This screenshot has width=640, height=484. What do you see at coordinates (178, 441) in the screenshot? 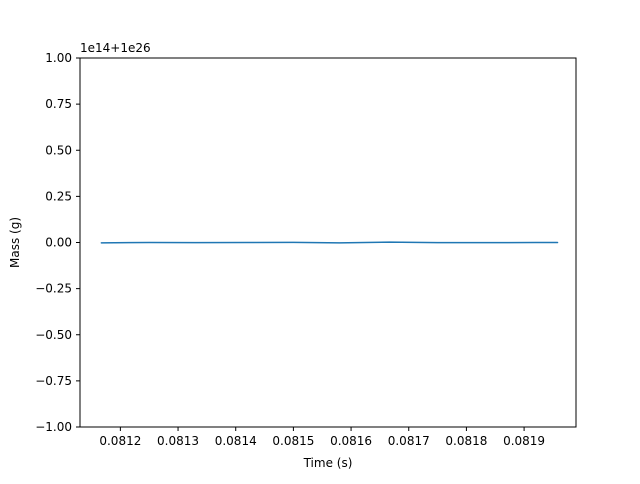
I see `x-tick-label: 0.0813` at bounding box center [178, 441].